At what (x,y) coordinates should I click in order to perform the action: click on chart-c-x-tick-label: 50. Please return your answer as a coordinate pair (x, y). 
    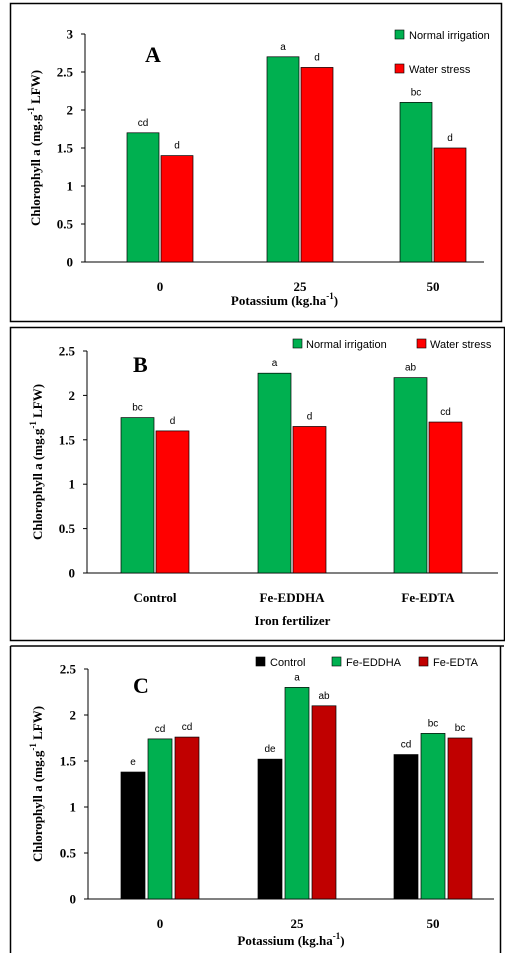
    Looking at the image, I should click on (433, 923).